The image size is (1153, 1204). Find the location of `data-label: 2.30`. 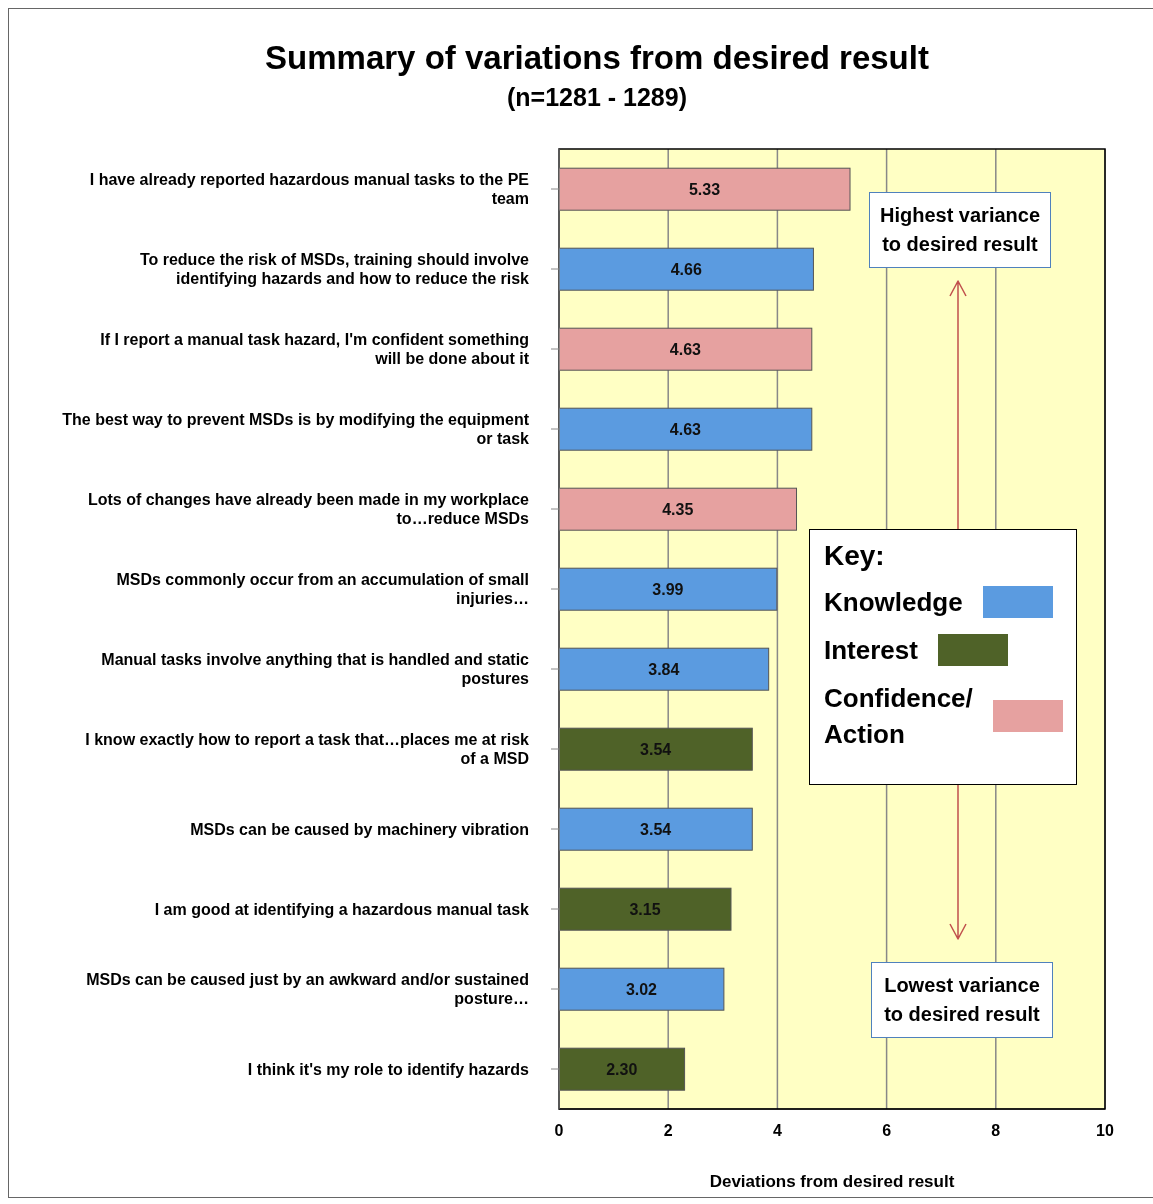

data-label: 2.30 is located at coordinates (622, 1069).